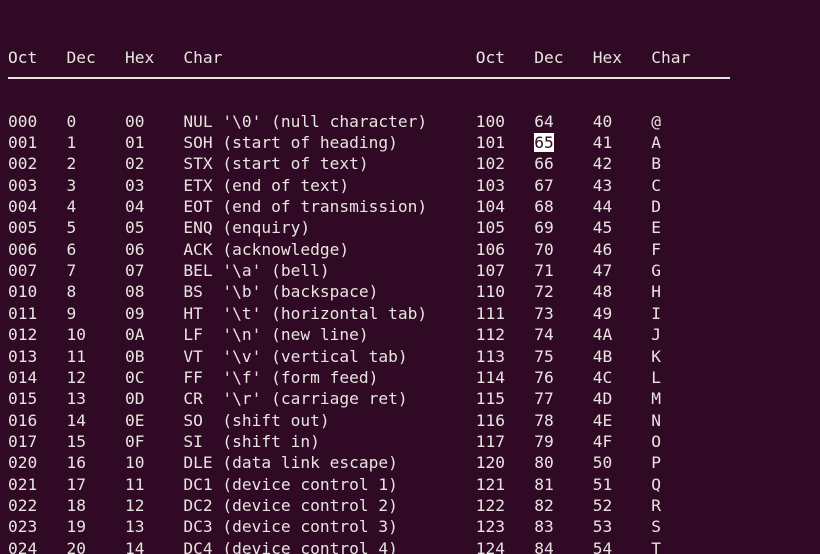 The image size is (820, 554). I want to click on horizontal-rule, so click(369, 78).